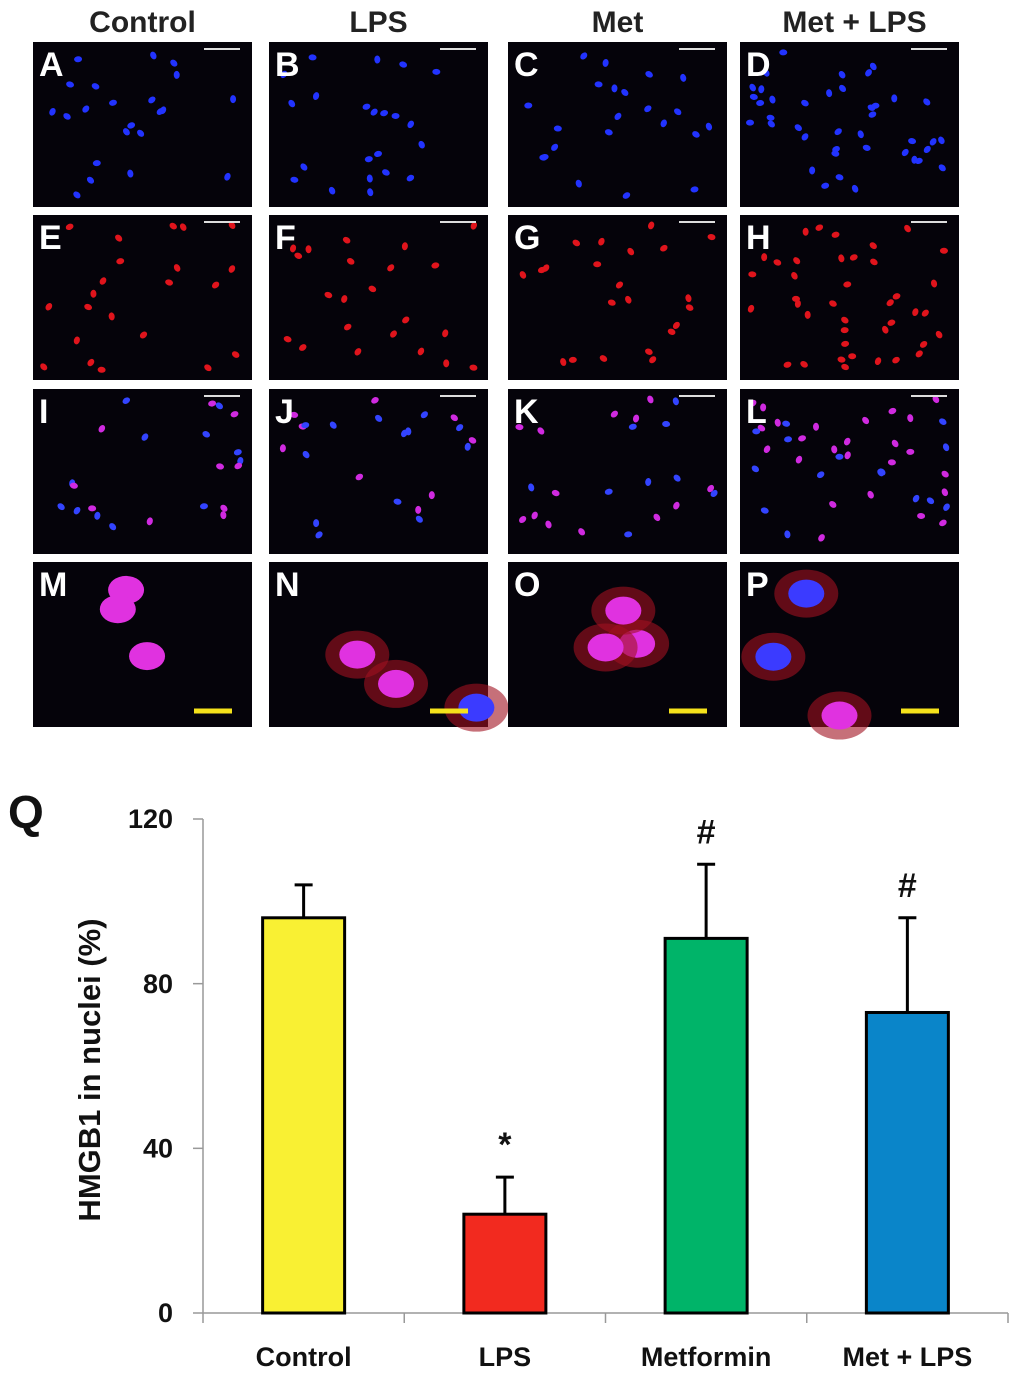 Image resolution: width=1020 pixels, height=1380 pixels. What do you see at coordinates (50, 238) in the screenshot?
I see `panel-letter: E` at bounding box center [50, 238].